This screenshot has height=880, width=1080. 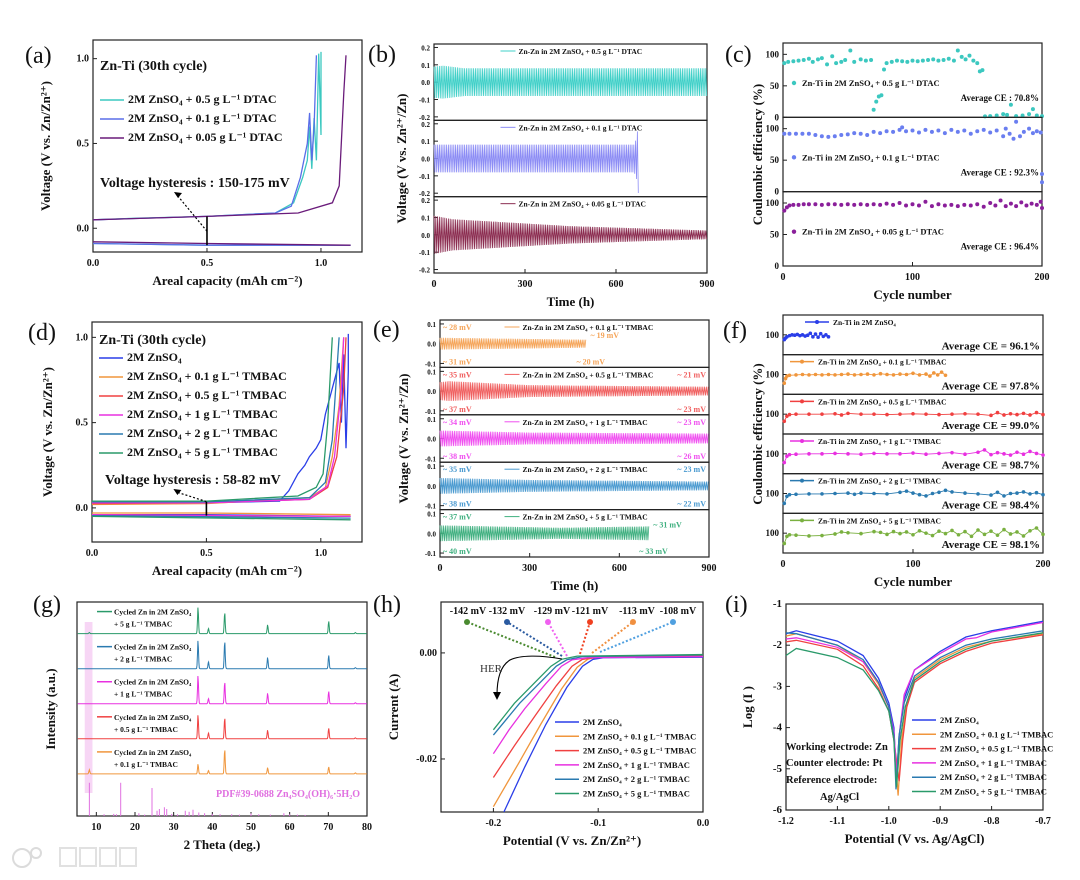 I want to click on amplitude-label: ~ 19 mV, so click(x=604, y=335).